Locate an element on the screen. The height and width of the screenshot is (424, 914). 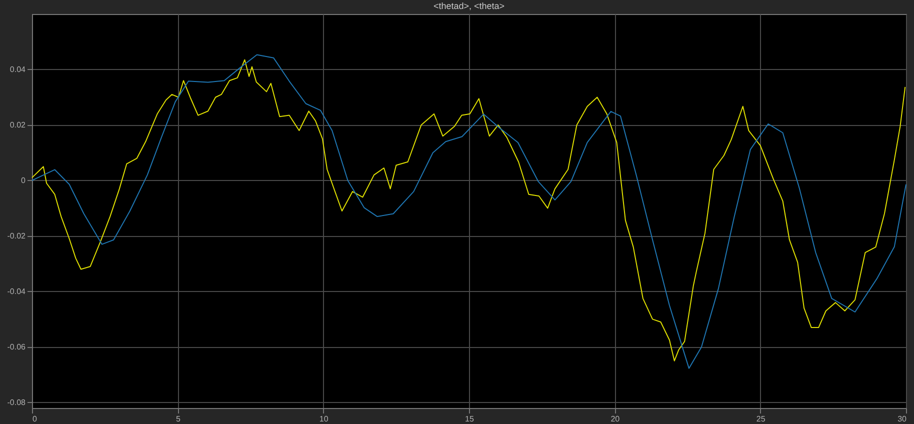
y-tick-label: -0.08 is located at coordinates (16, 402).